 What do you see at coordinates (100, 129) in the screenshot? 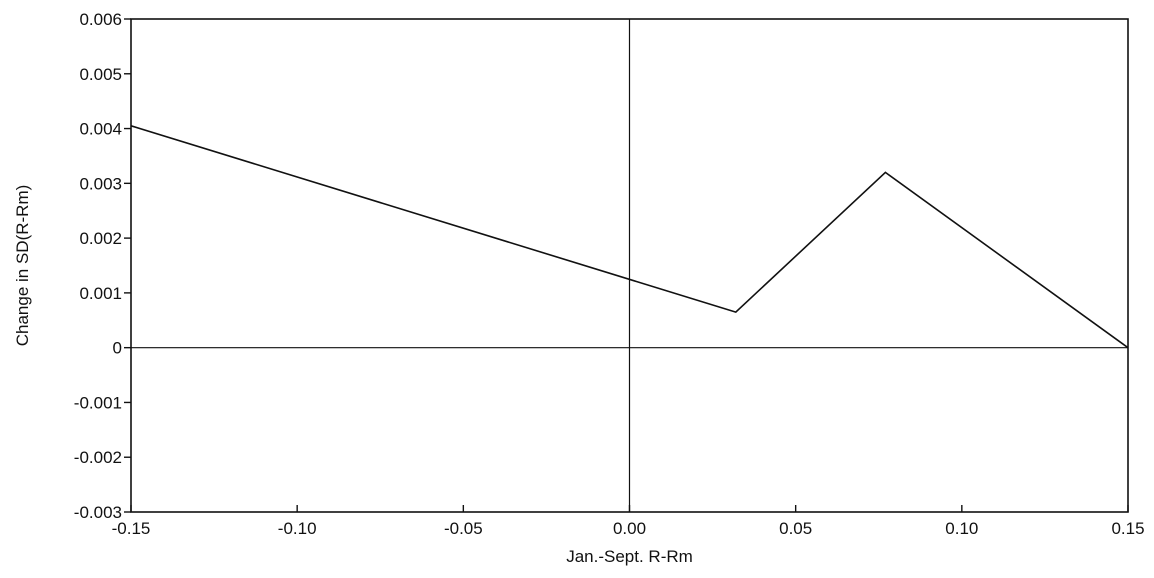
I see `y-tick-label: 0.004` at bounding box center [100, 129].